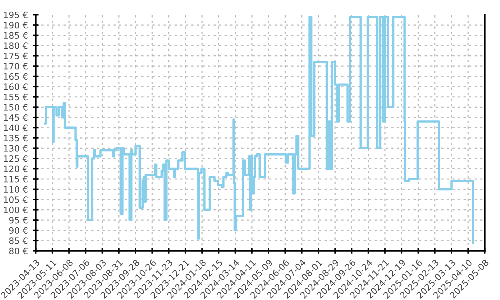 The image size is (500, 300). What do you see at coordinates (18, 230) in the screenshot?
I see `y-tick-label: 90 €` at bounding box center [18, 230].